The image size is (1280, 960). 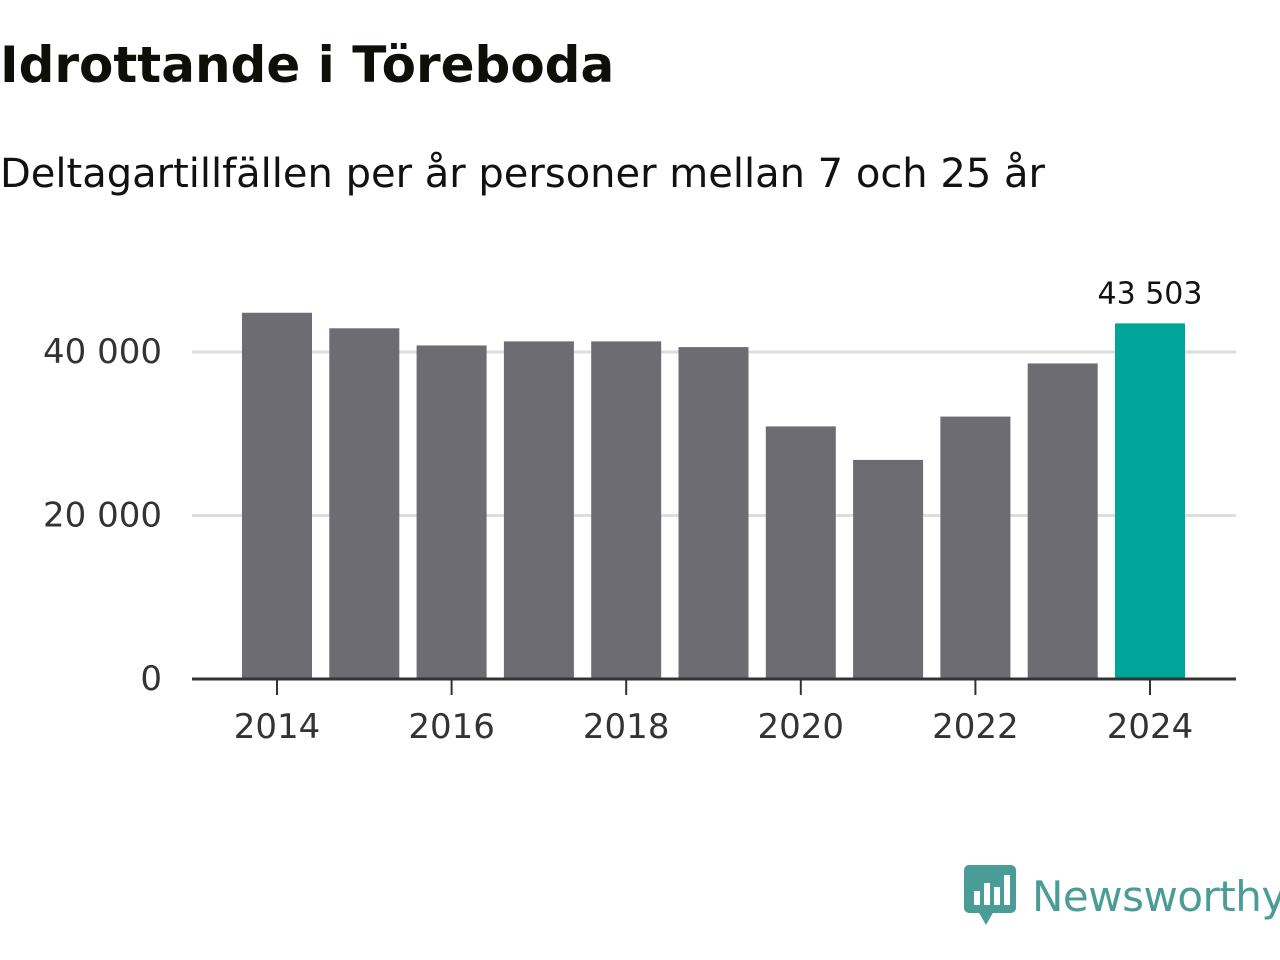 What do you see at coordinates (277, 727) in the screenshot?
I see `x-tick-label: 2014` at bounding box center [277, 727].